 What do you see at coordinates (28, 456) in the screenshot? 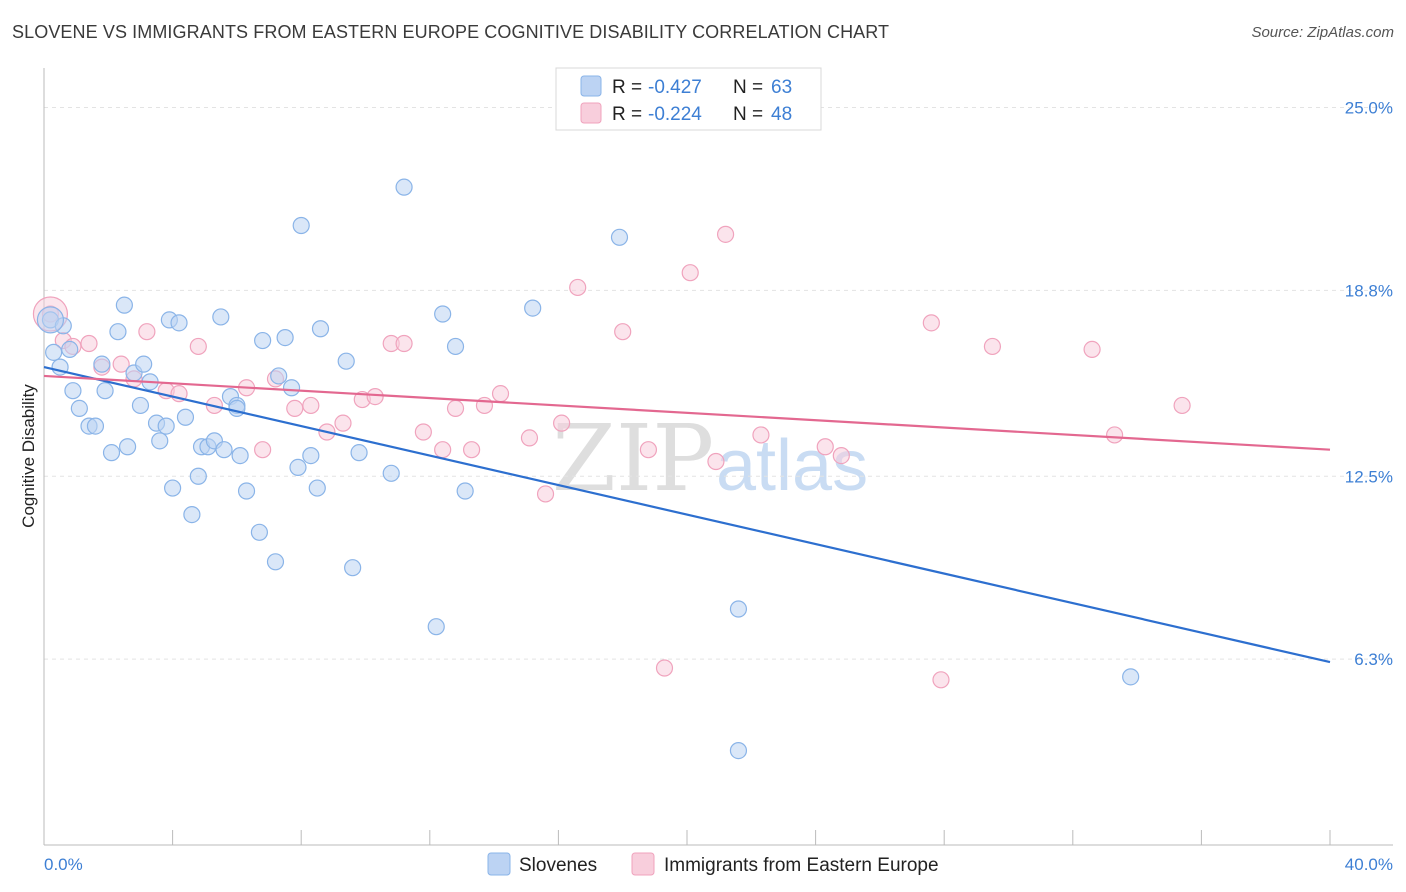
I see `y-axis-label: Cognitive Disability` at bounding box center [28, 456].